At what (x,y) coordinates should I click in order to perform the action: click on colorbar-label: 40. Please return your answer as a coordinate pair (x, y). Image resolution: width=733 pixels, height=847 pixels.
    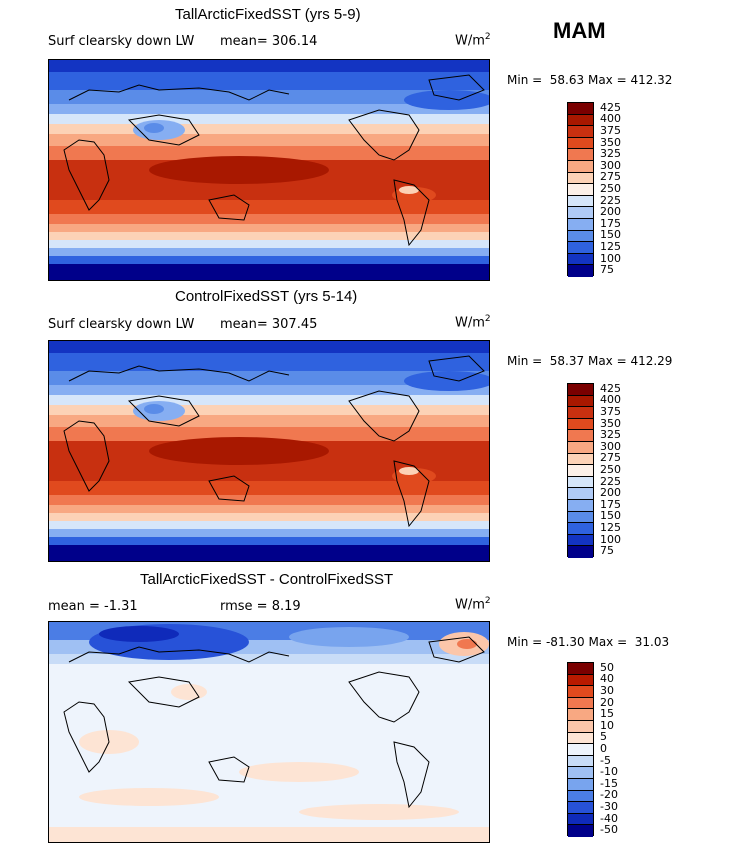
    Looking at the image, I should click on (607, 679).